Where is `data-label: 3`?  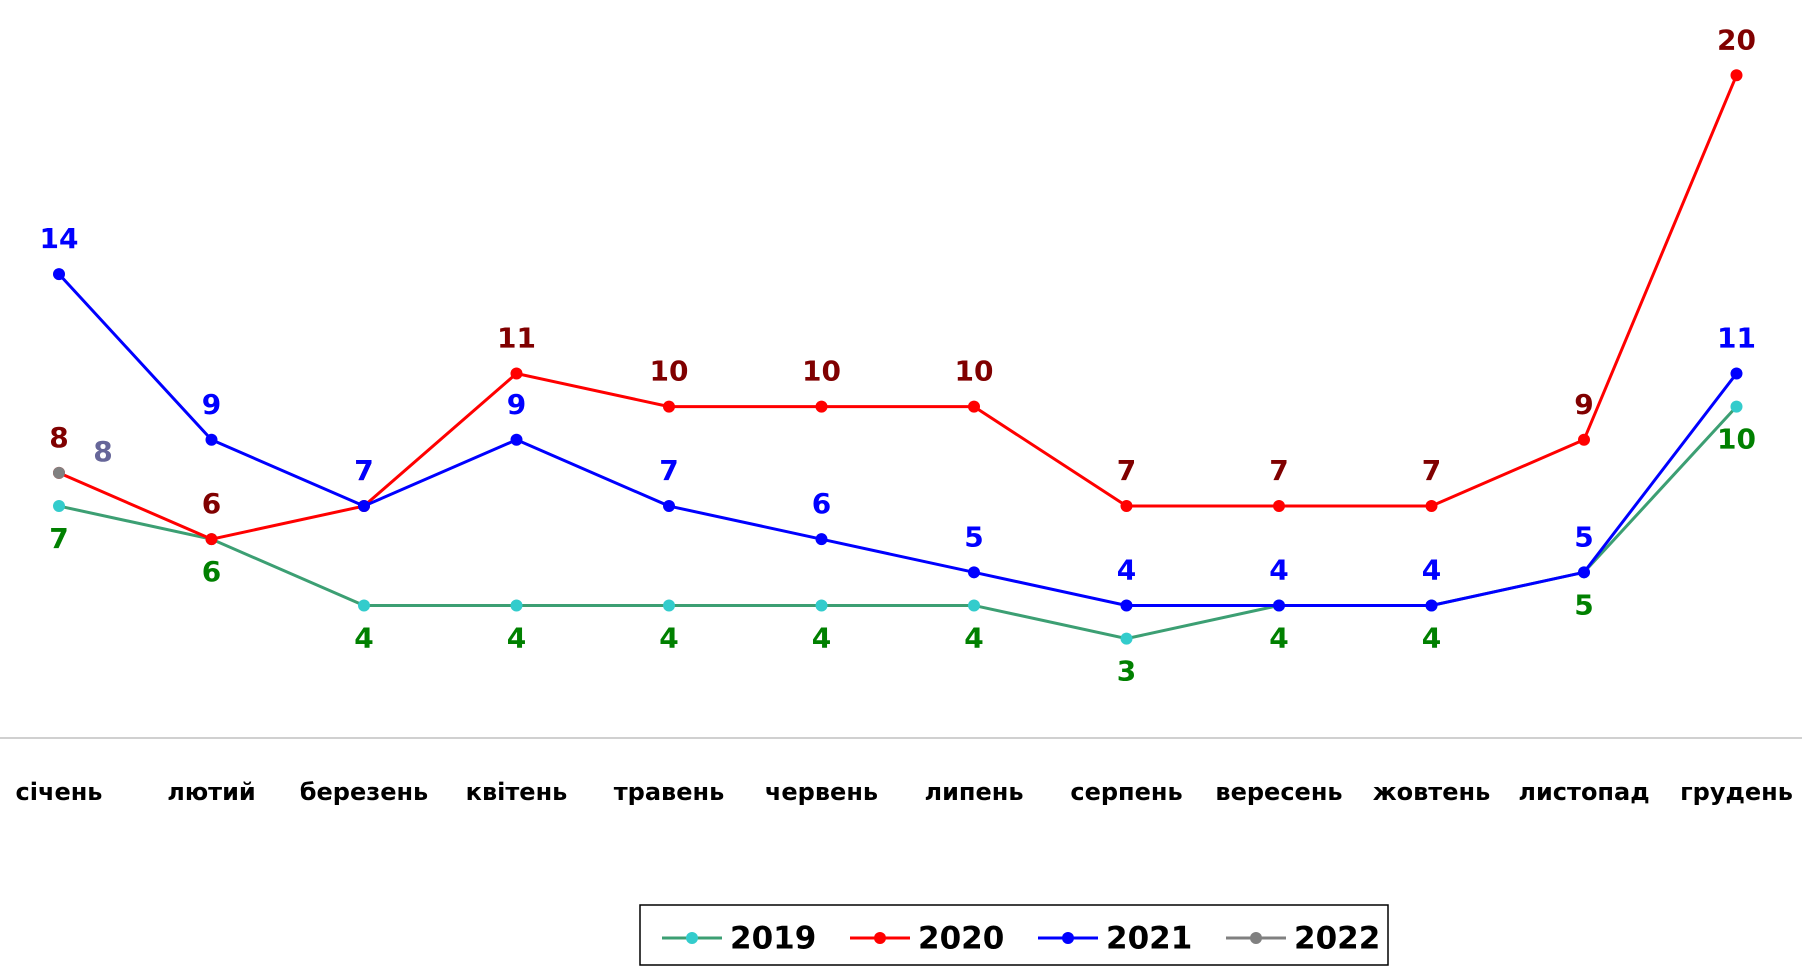 data-label: 3 is located at coordinates (1126, 671).